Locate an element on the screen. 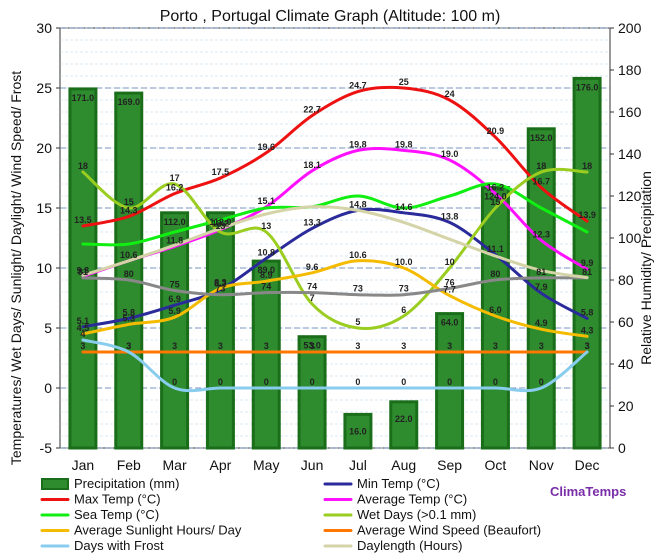 This screenshot has height=558, width=661. series-line-sea-temp-c is located at coordinates (335, 214).